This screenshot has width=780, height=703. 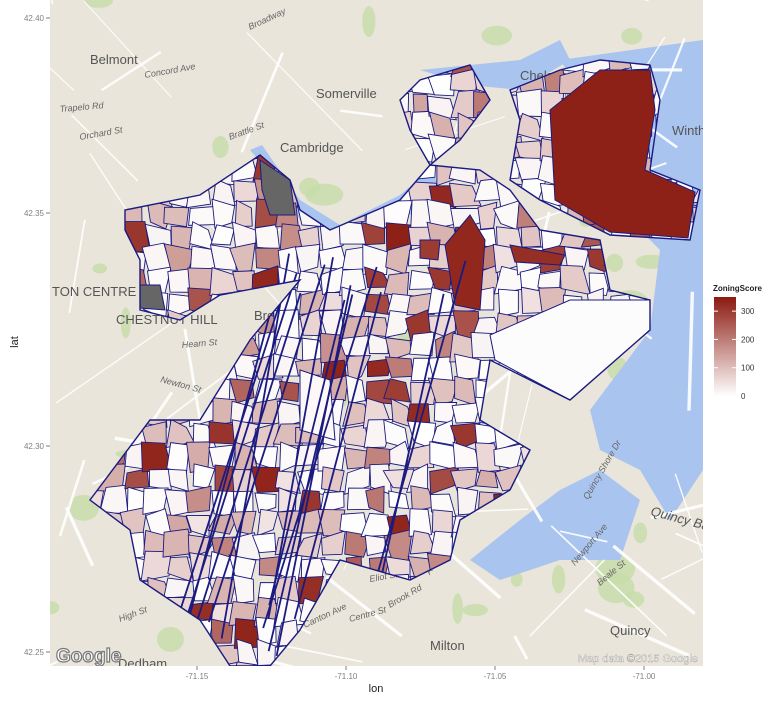 I want to click on basemap-neponset-bay, so click(x=555, y=525).